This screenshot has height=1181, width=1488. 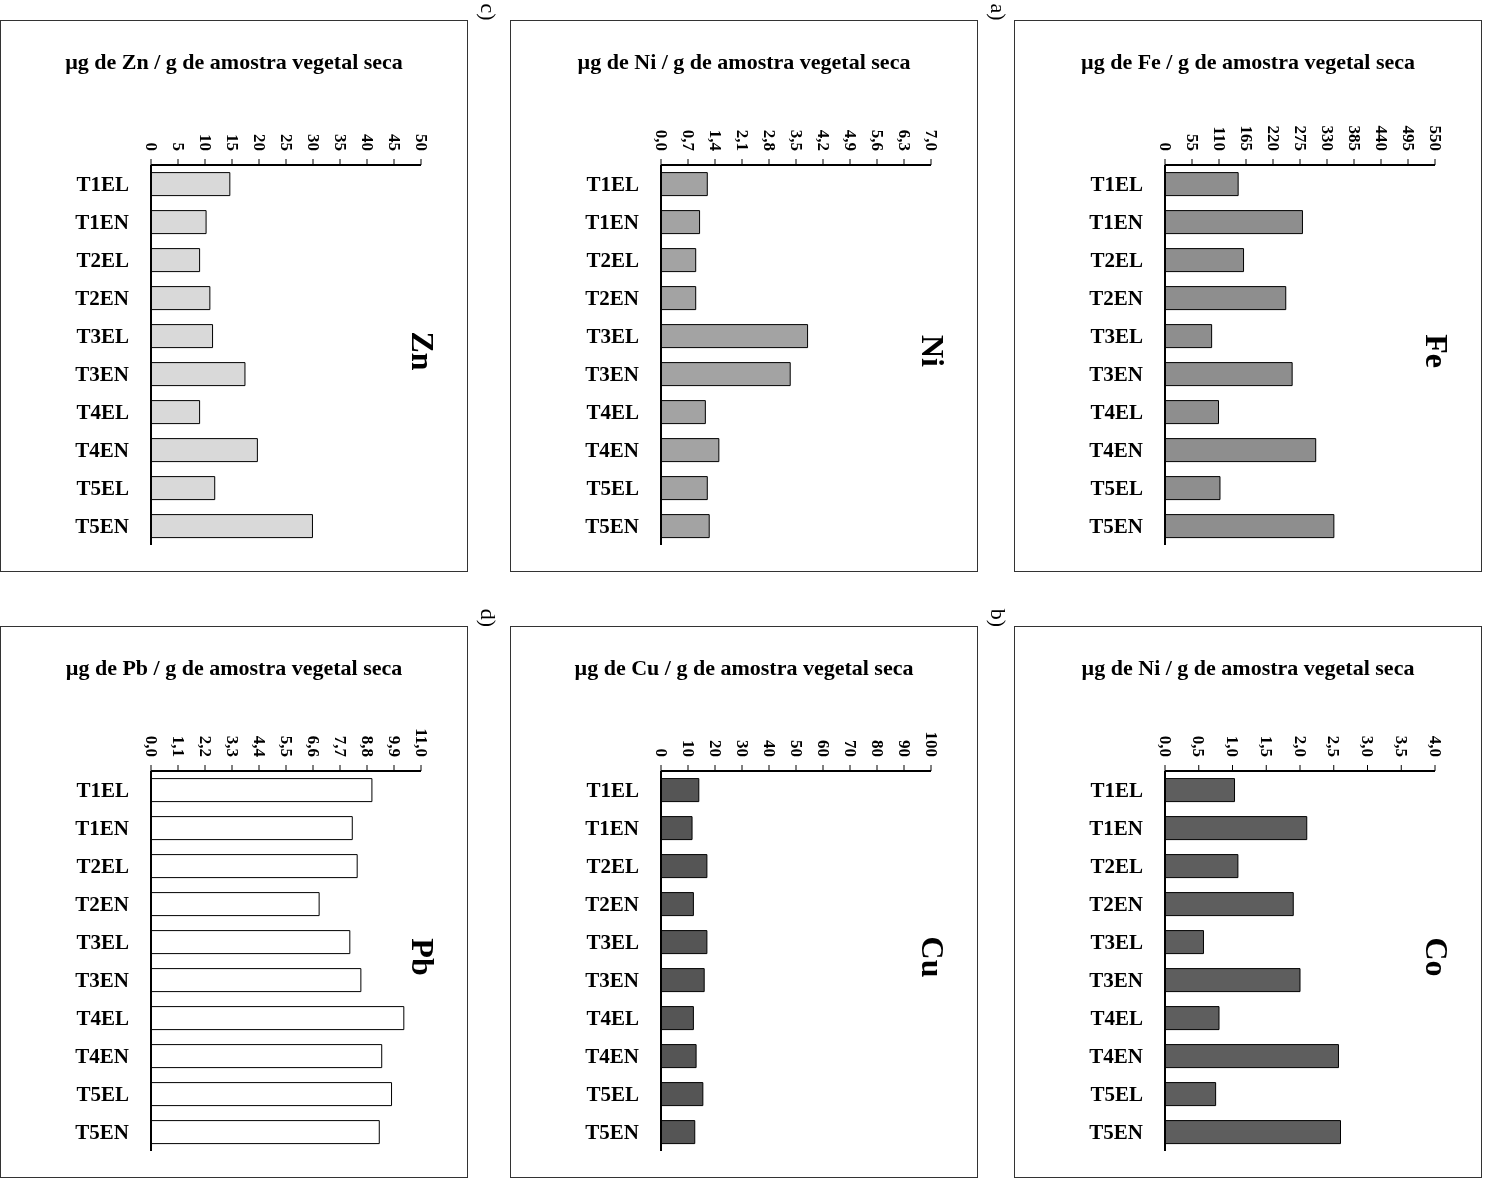 What do you see at coordinates (904, 140) in the screenshot?
I see `x-tick-label: 6,3` at bounding box center [904, 140].